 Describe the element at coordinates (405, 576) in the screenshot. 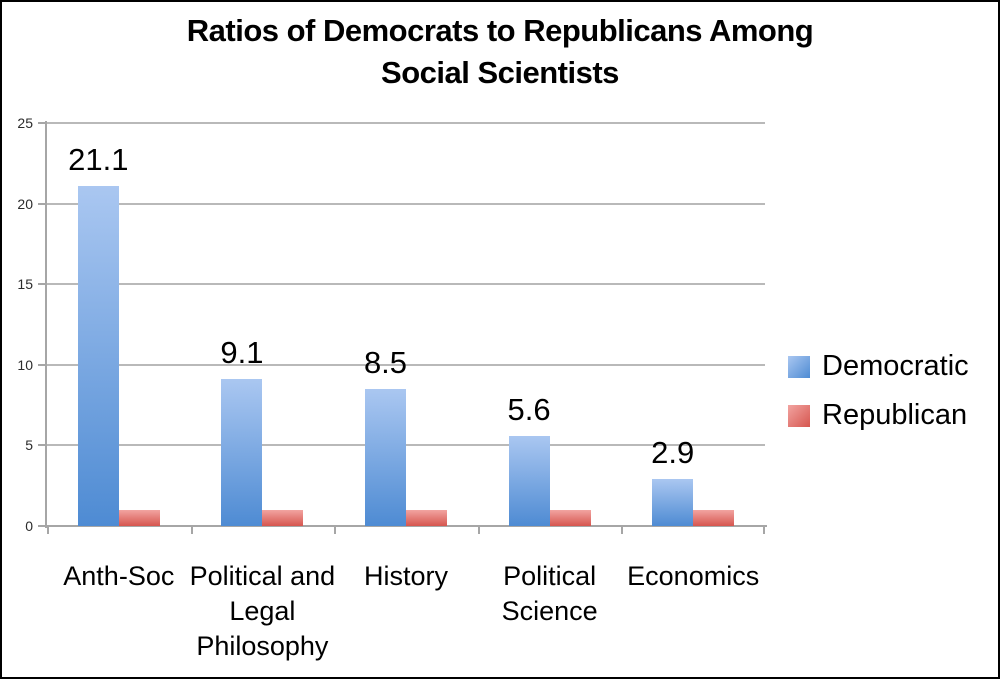

I see `x-axis-label: History` at that location.